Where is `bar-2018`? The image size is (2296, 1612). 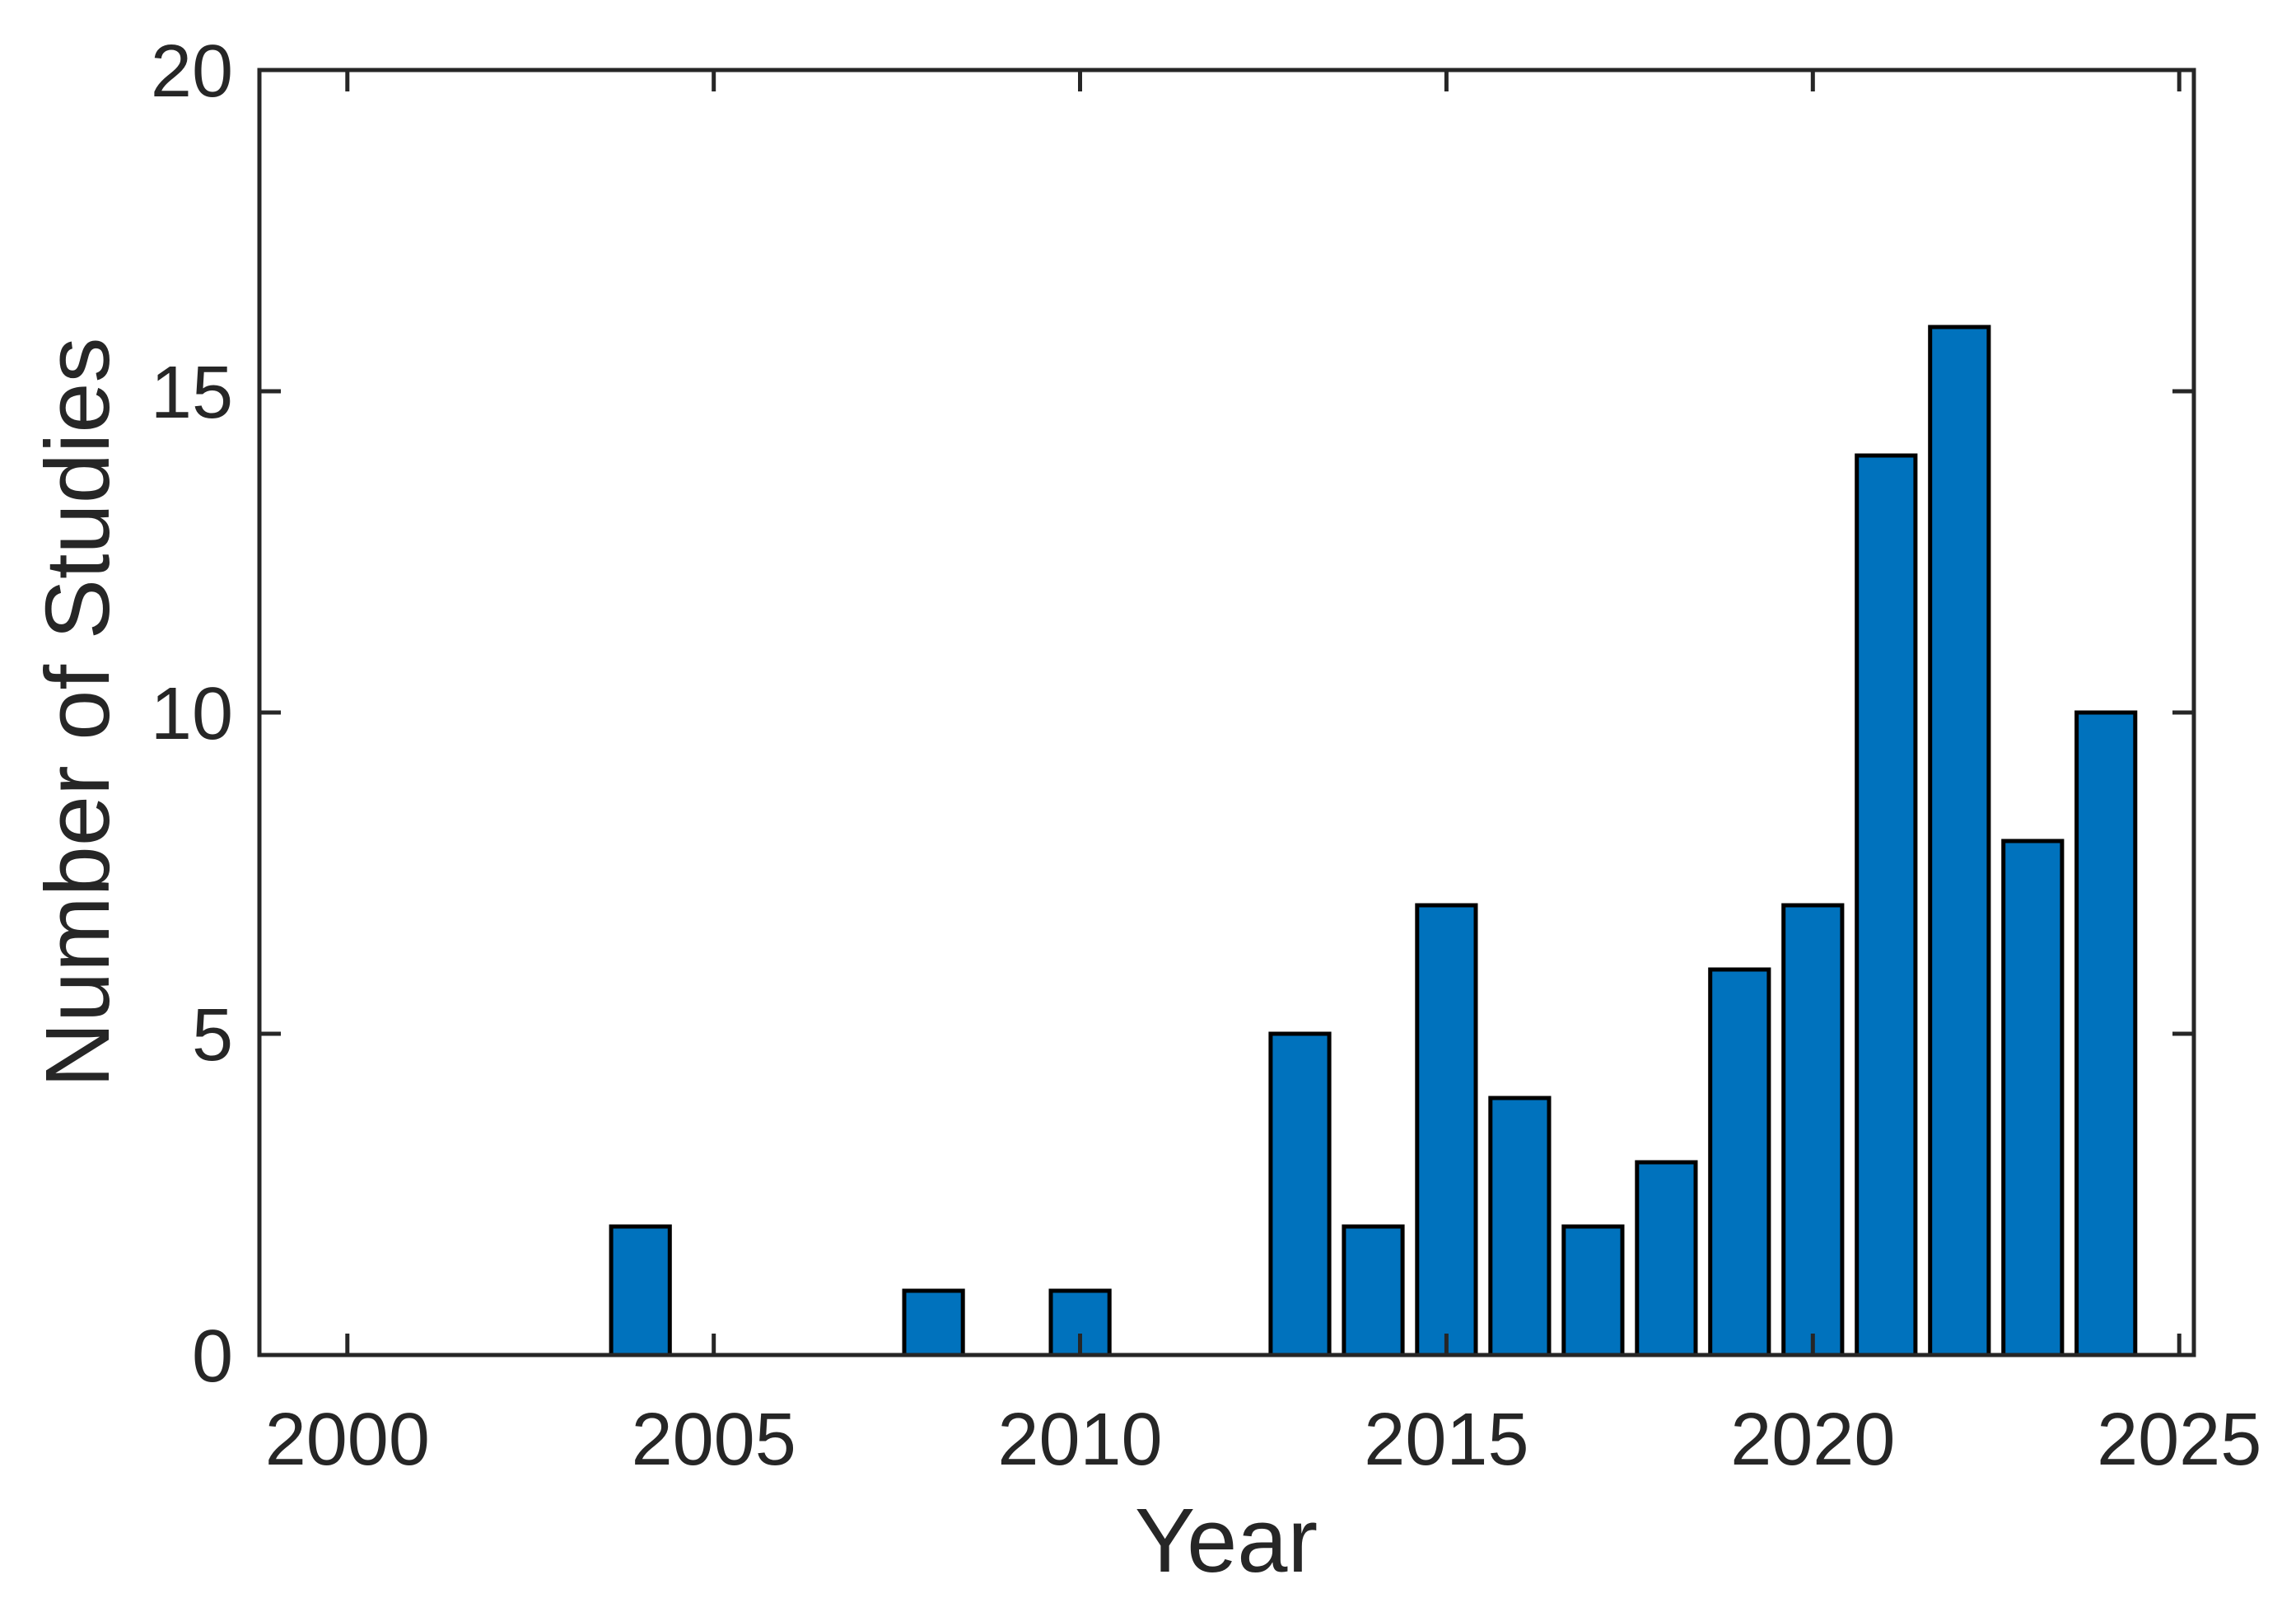 bar-2018 is located at coordinates (1666, 1259).